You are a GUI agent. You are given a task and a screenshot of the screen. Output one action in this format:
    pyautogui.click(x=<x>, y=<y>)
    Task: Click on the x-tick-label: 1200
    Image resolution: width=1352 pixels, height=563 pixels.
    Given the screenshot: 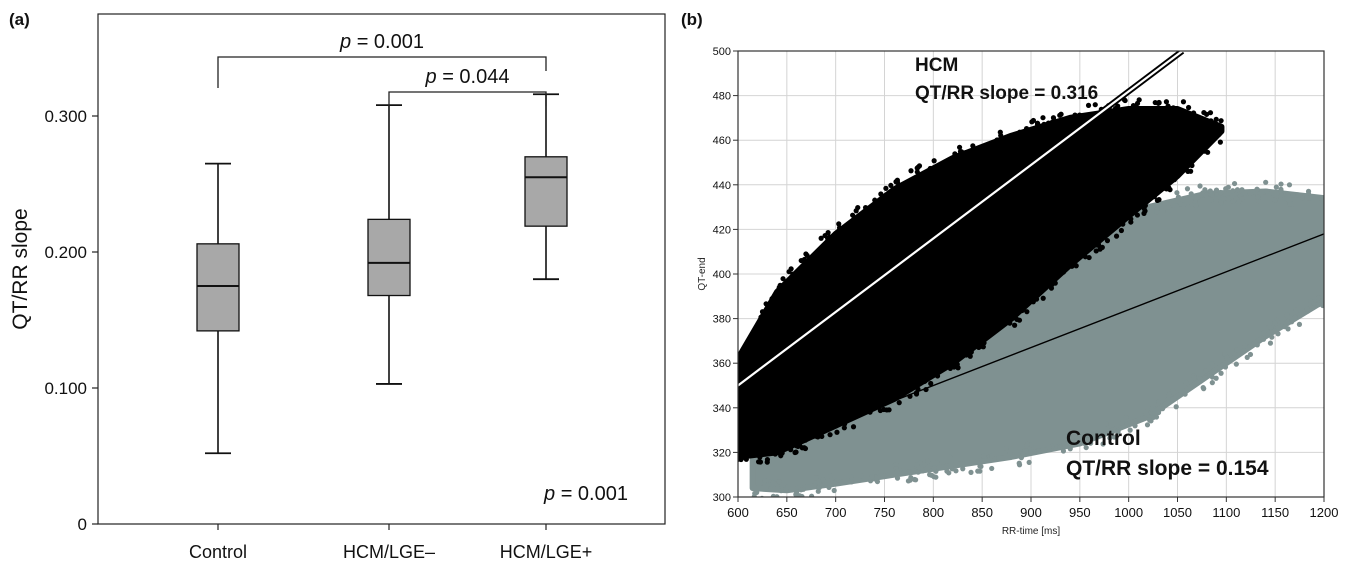 What is the action you would take?
    pyautogui.click(x=1324, y=512)
    